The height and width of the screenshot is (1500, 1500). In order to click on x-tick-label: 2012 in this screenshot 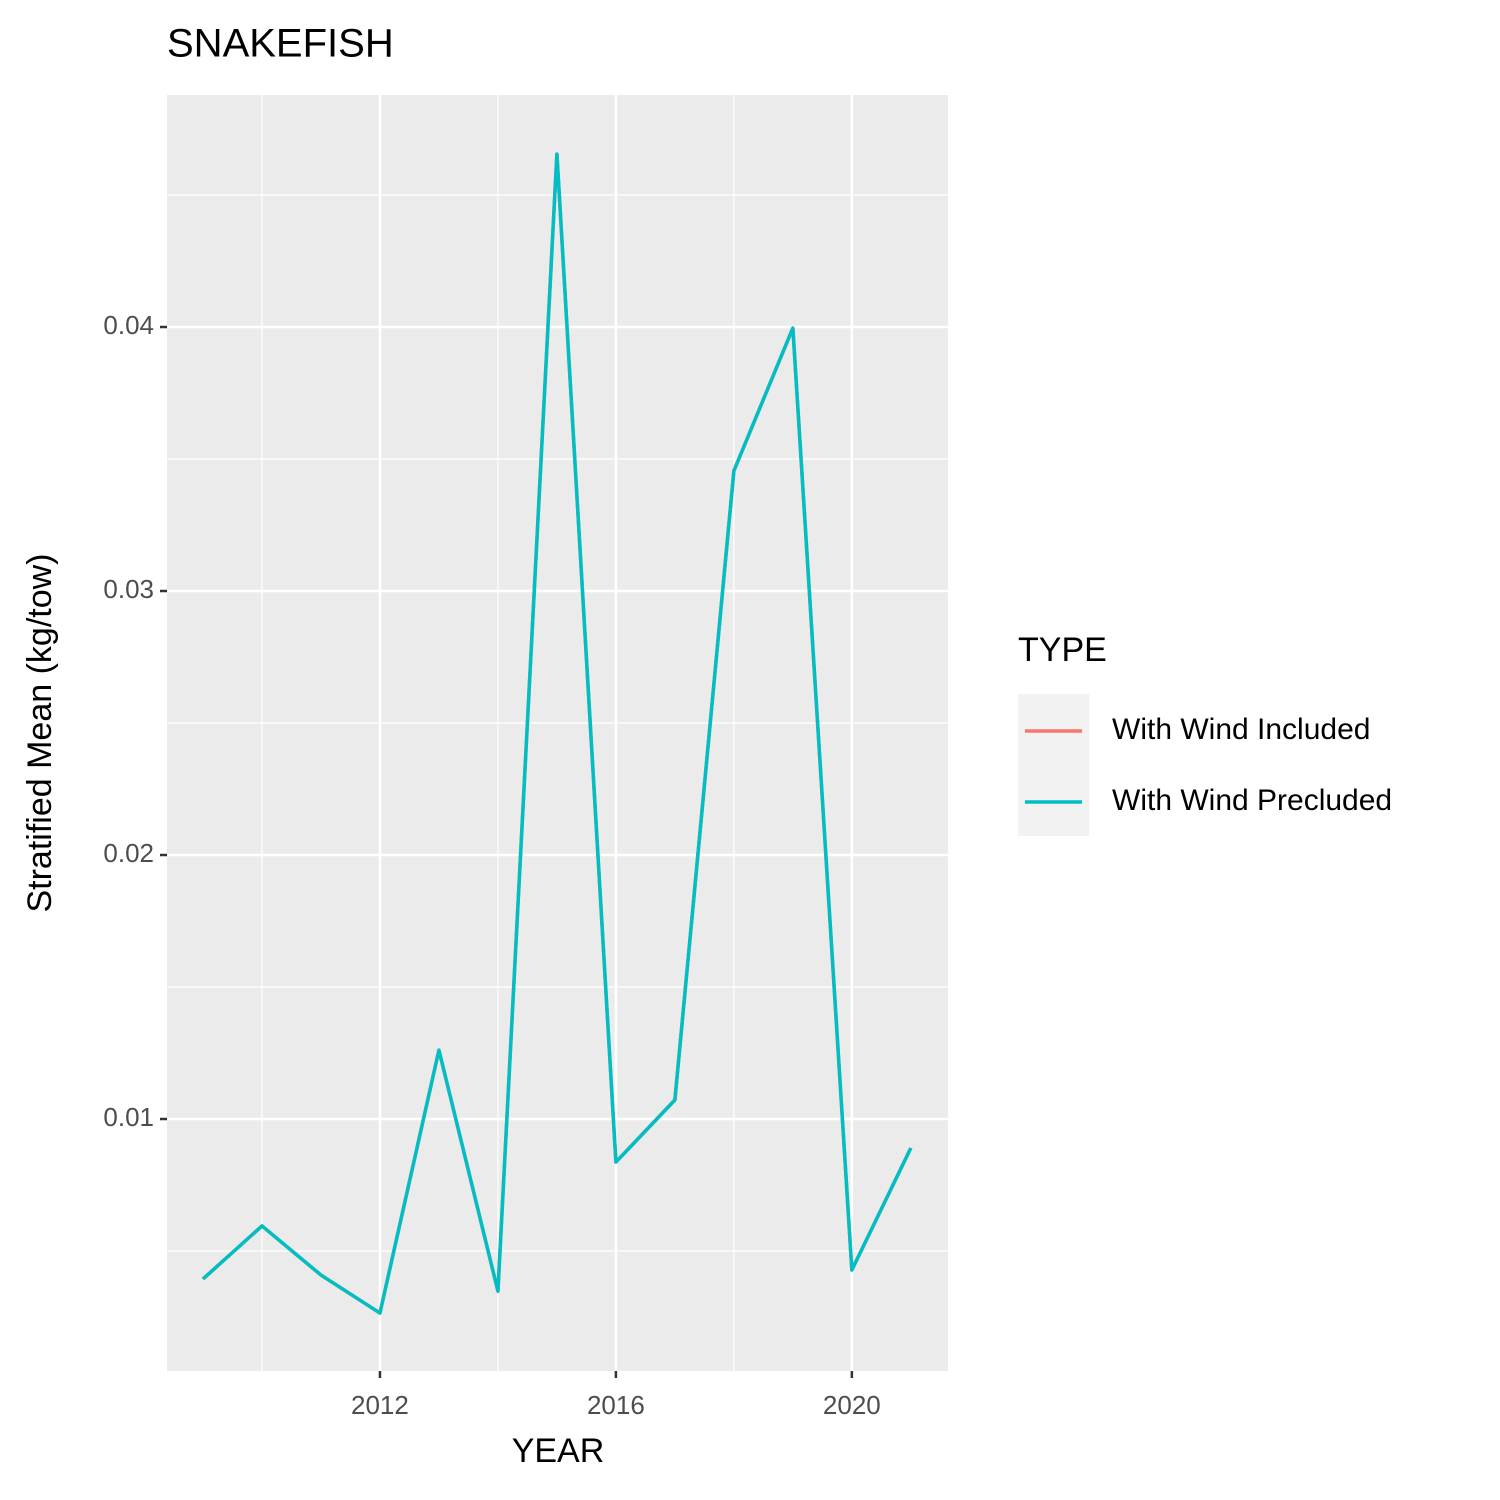, I will do `click(380, 1405)`.